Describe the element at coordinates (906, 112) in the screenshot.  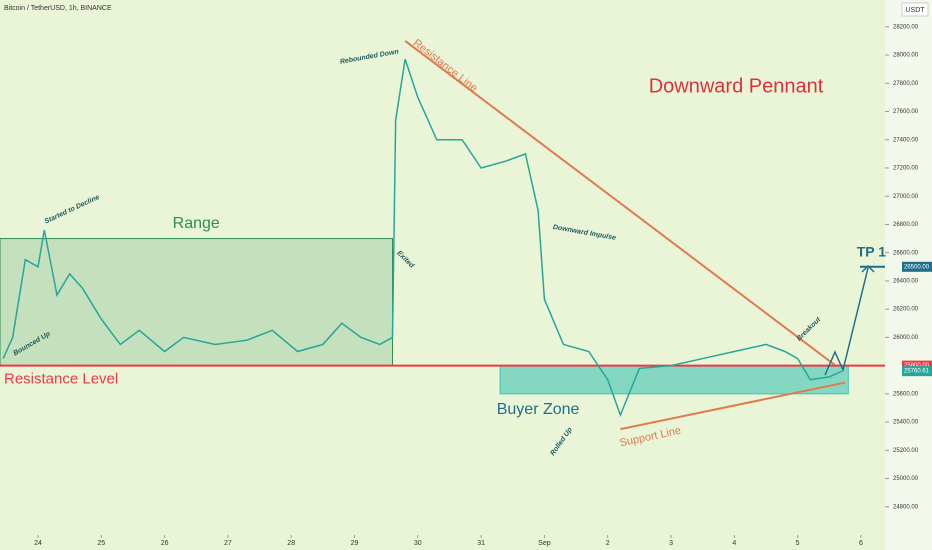
I see `y-tick-label: 27600.00` at that location.